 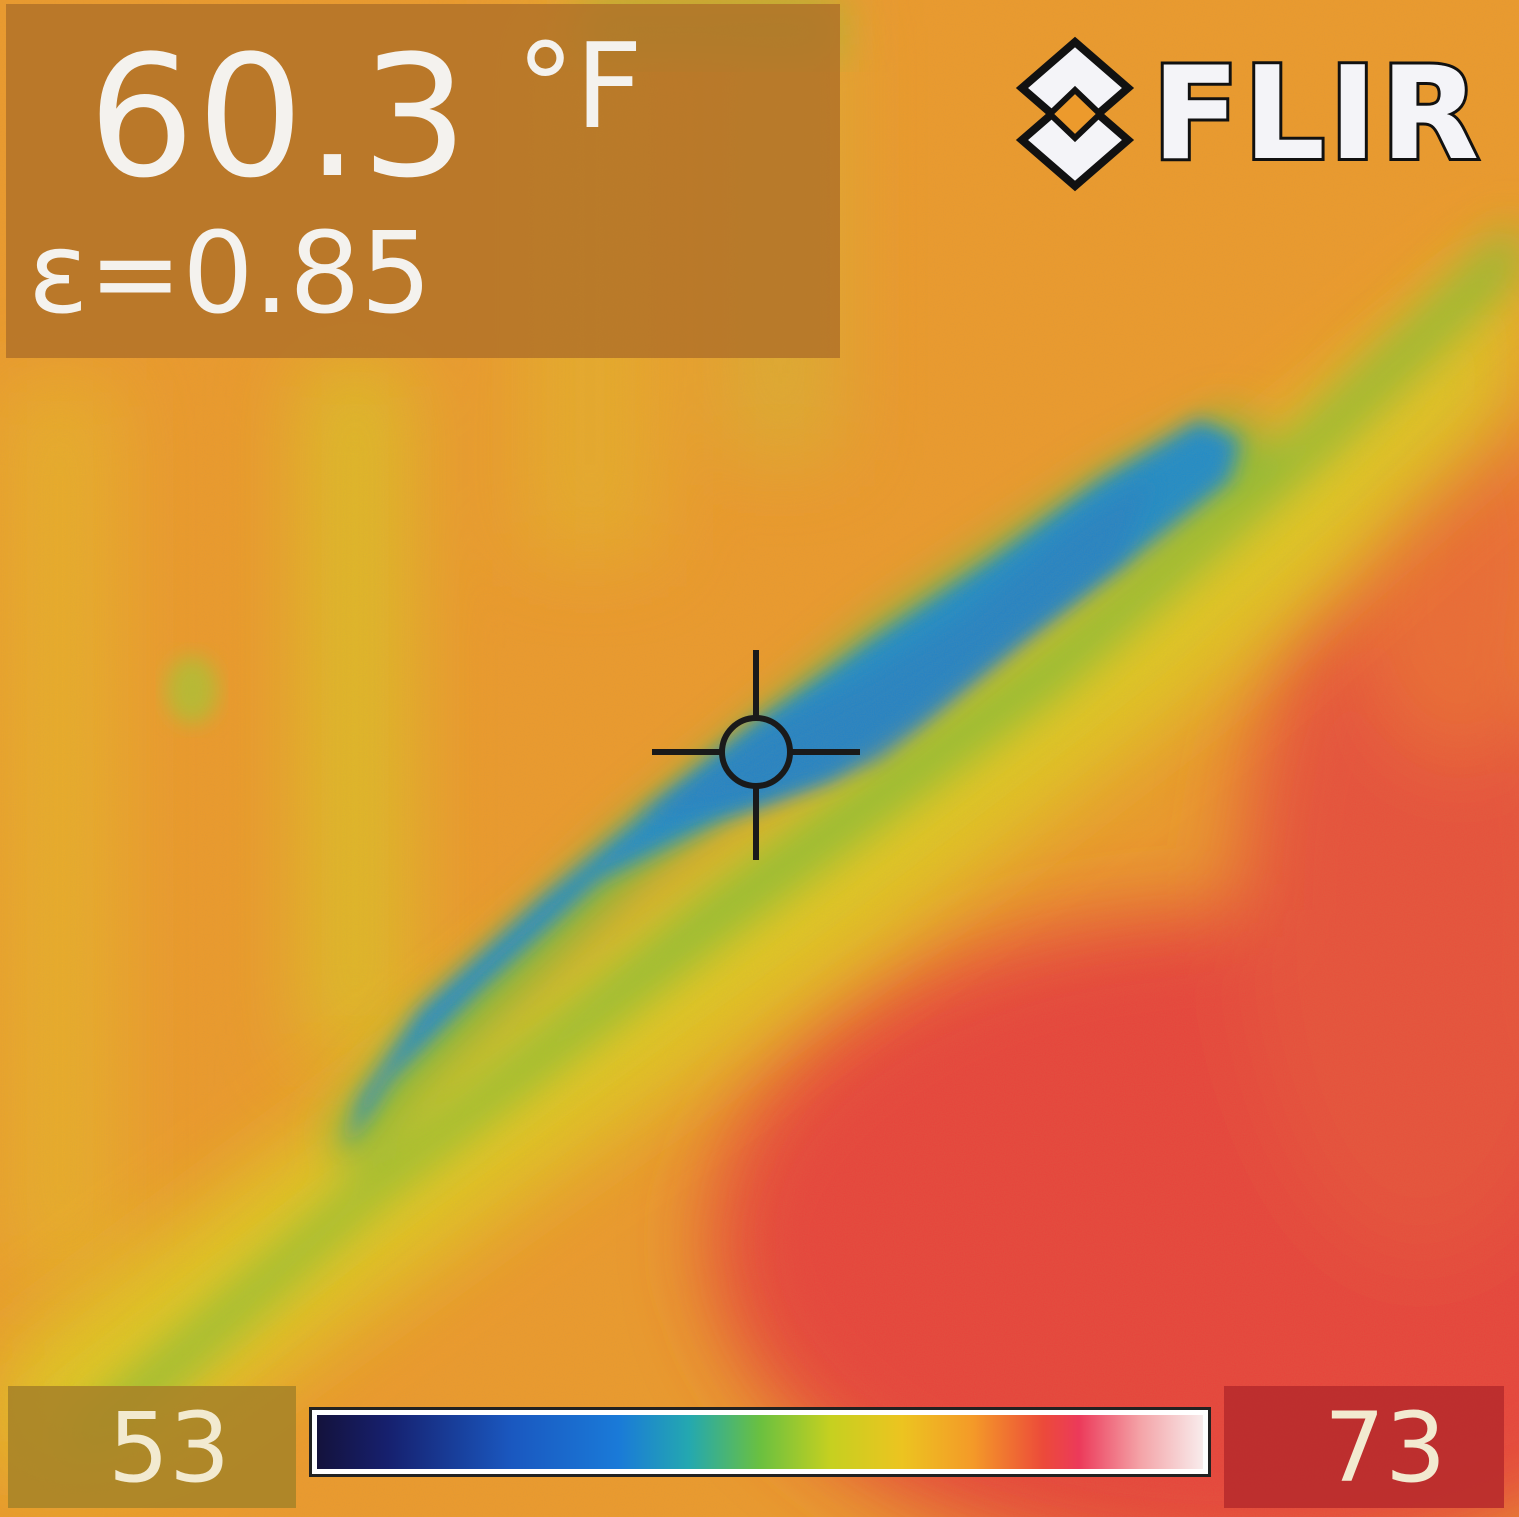 I want to click on measurement-readout-panel: 60.3 °F ε=0.85, so click(x=423, y=181).